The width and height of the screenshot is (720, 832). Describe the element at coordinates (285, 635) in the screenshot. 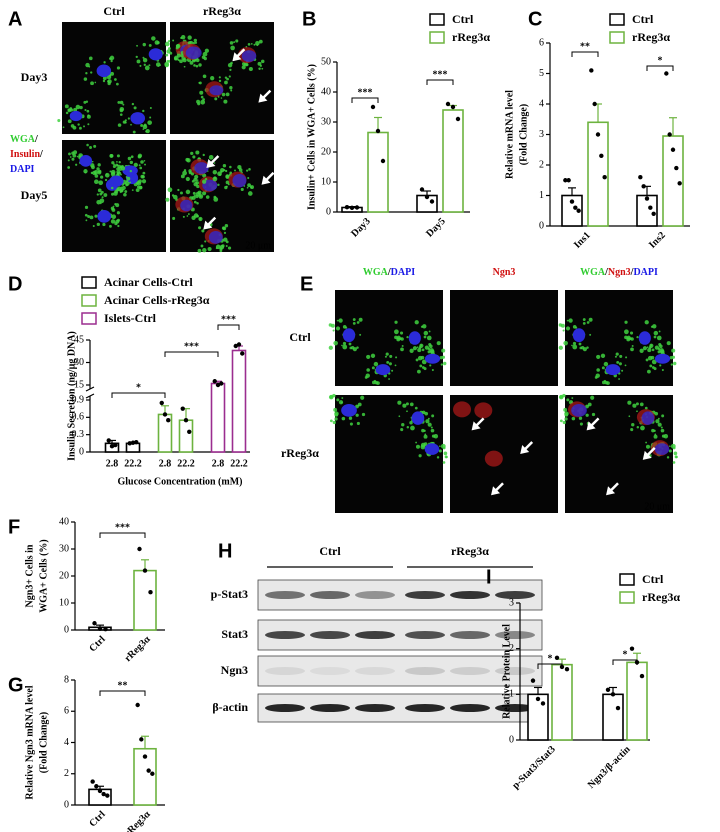

I see `blot-band` at that location.